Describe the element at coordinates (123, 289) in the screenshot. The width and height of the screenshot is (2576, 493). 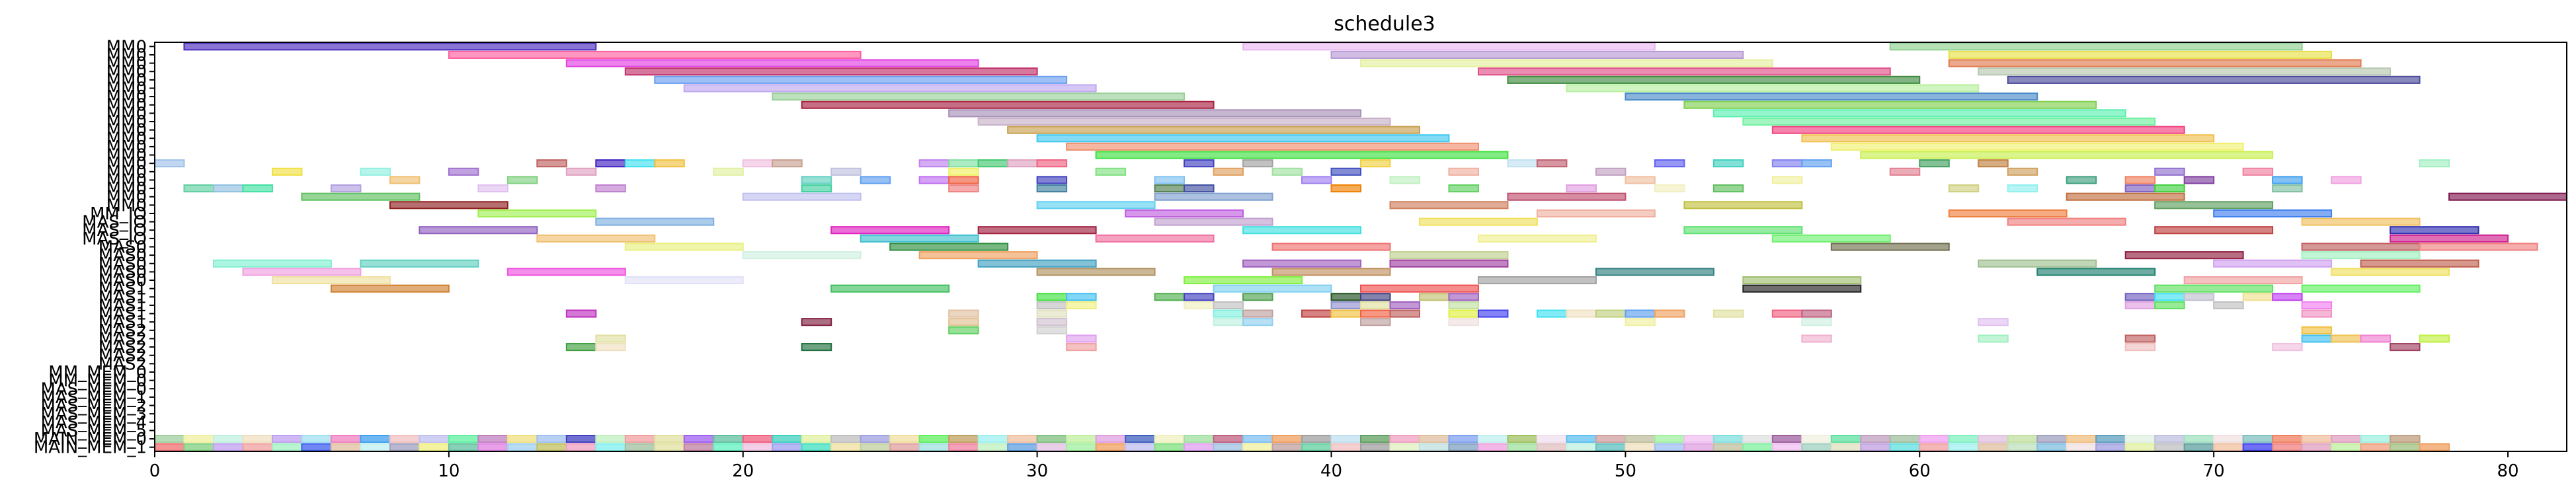
I see `y-tick-label: MAS1` at that location.